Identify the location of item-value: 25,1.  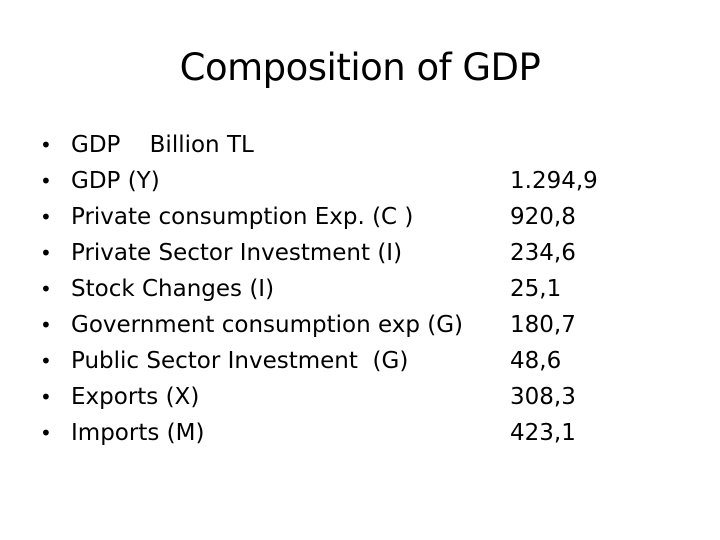
(536, 289).